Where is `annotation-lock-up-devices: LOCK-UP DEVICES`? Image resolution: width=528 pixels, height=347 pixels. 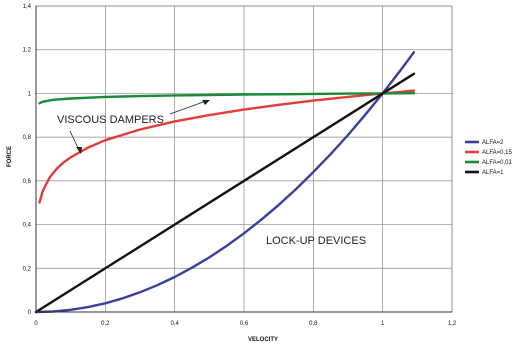
annotation-lock-up-devices: LOCK-UP DEVICES is located at coordinates (316, 241).